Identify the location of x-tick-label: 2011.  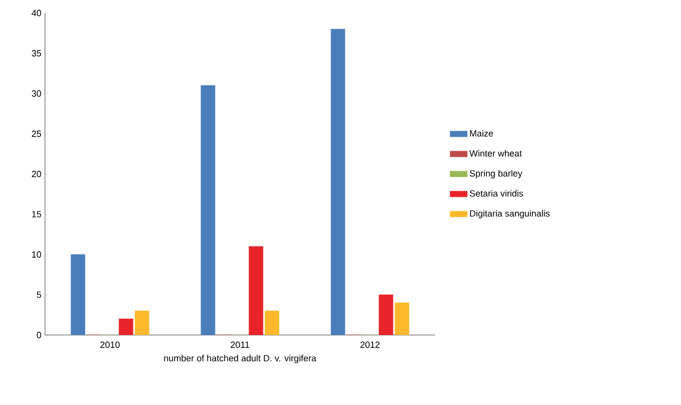
(240, 345).